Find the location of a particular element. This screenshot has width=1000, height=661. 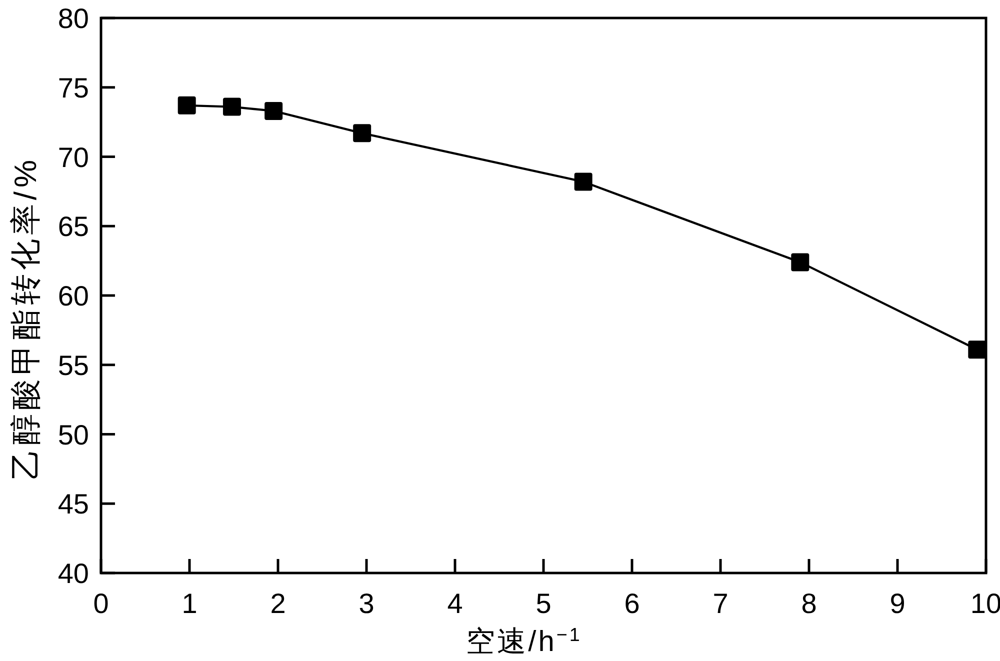

x-tick-label: 6 is located at coordinates (632, 603).